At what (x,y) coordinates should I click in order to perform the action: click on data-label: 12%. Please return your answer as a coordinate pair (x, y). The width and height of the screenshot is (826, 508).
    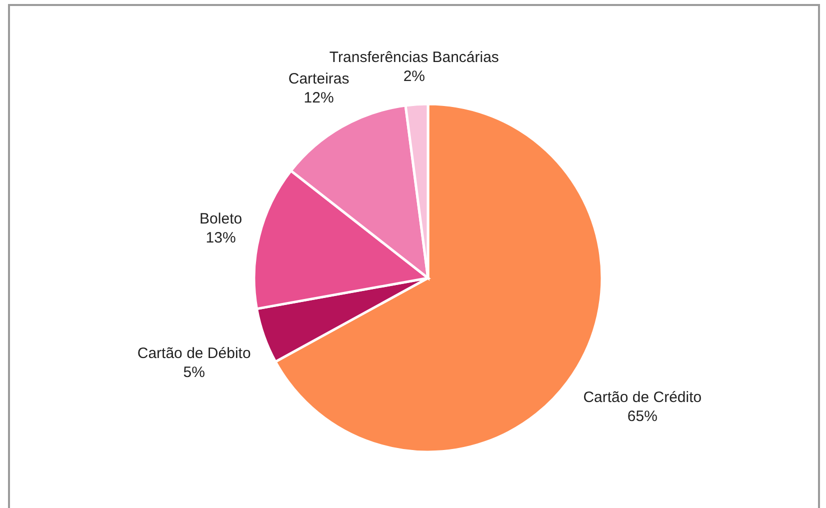
    Looking at the image, I should click on (319, 97).